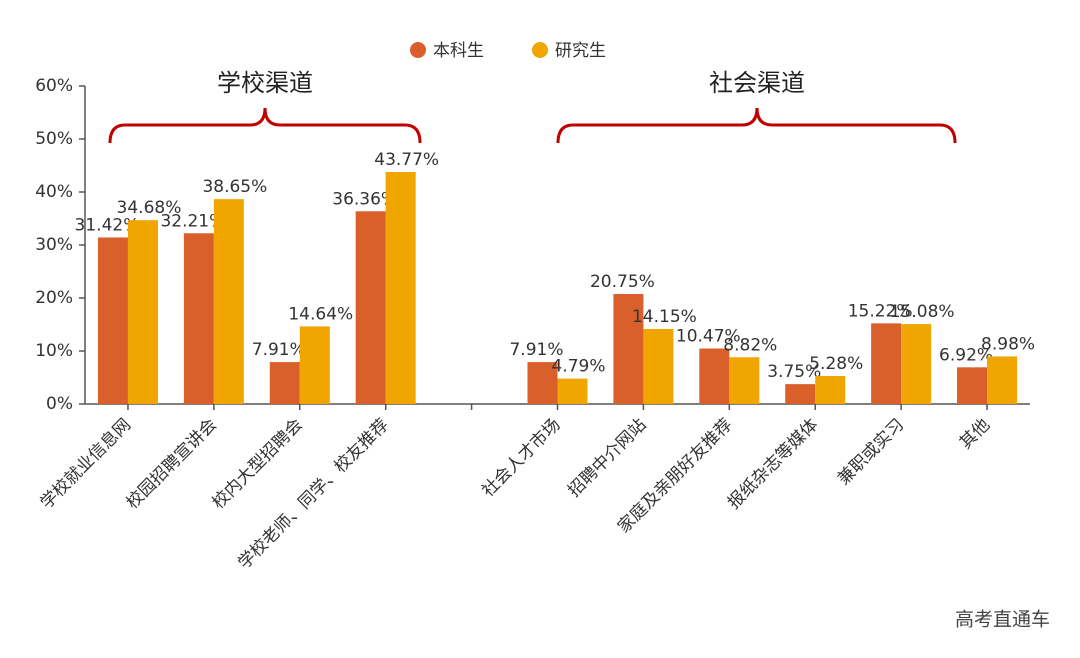 Image resolution: width=1080 pixels, height=658 pixels. I want to click on y-tick-label: 0%, so click(59, 404).